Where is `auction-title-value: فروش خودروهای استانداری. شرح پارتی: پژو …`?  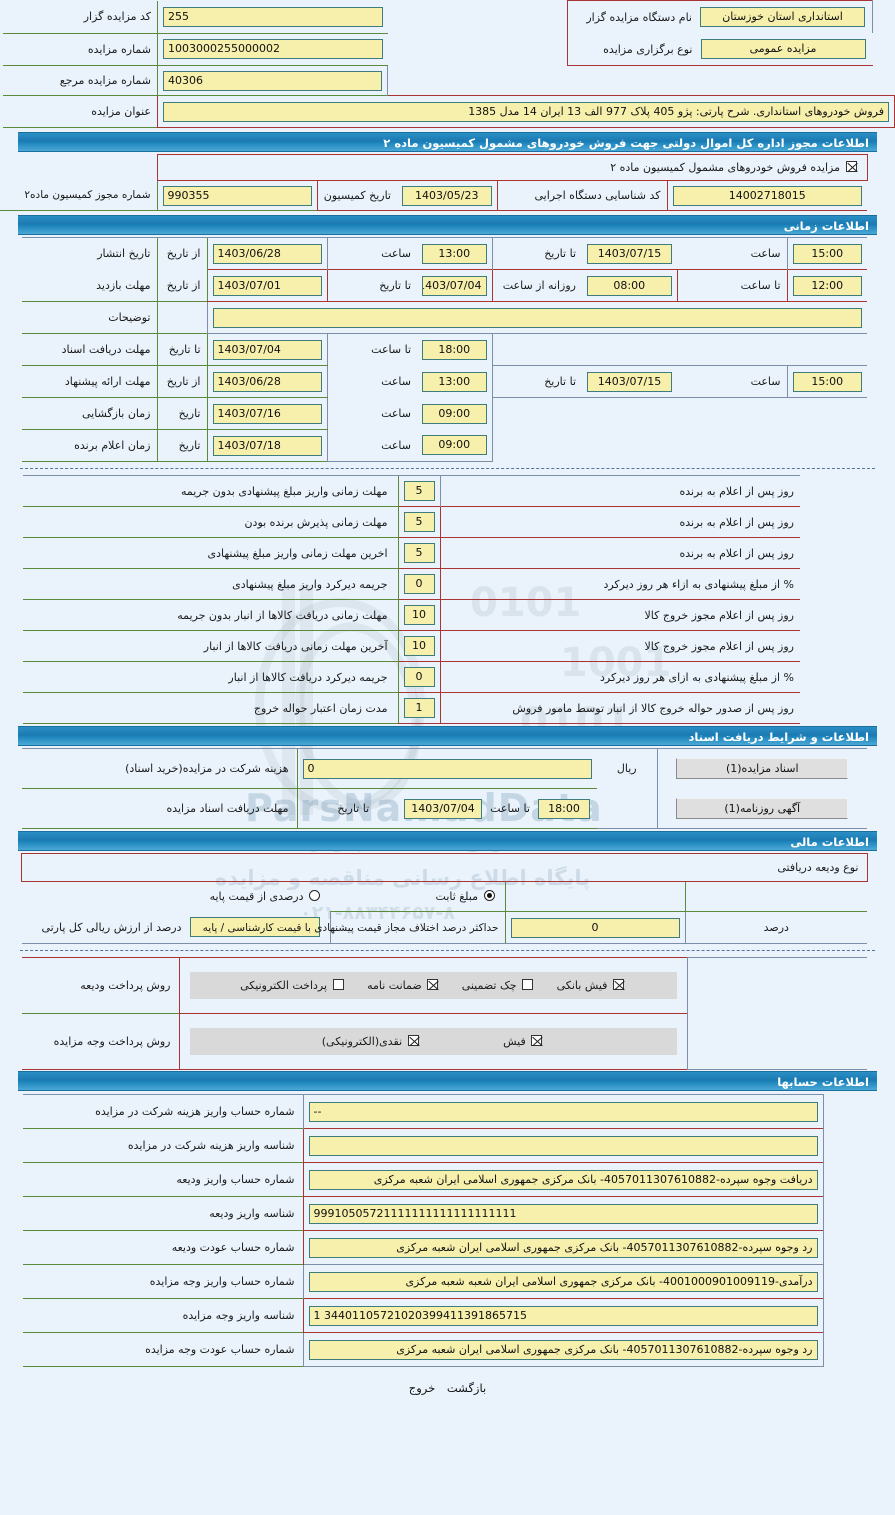
auction-title-value: فروش خودروهای استانداری. شرح پارتی: پژو … is located at coordinates (526, 111).